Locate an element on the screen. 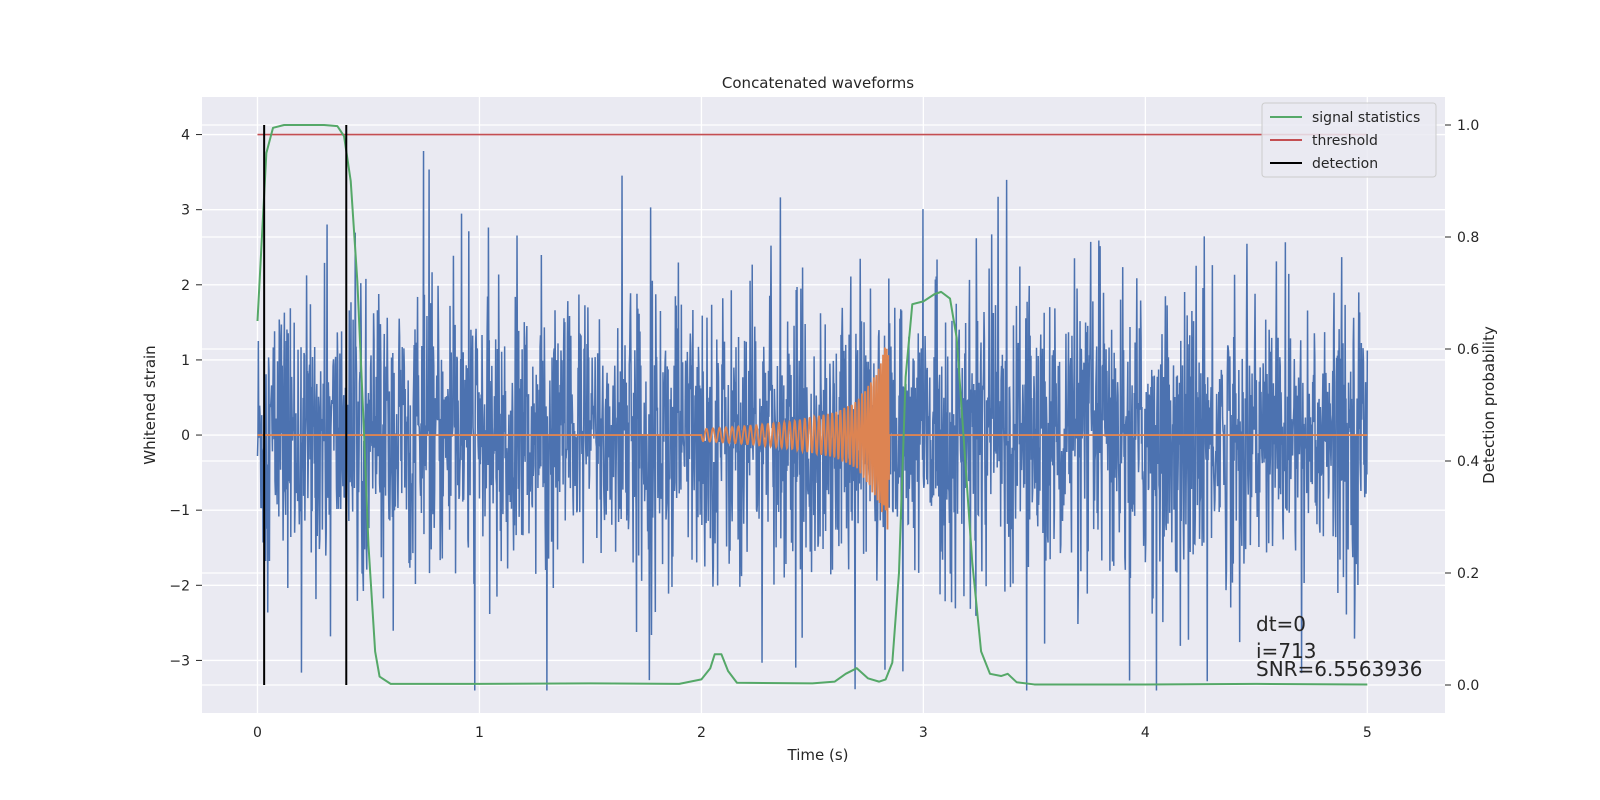  y-left-tick-label: −3 is located at coordinates (179, 661).